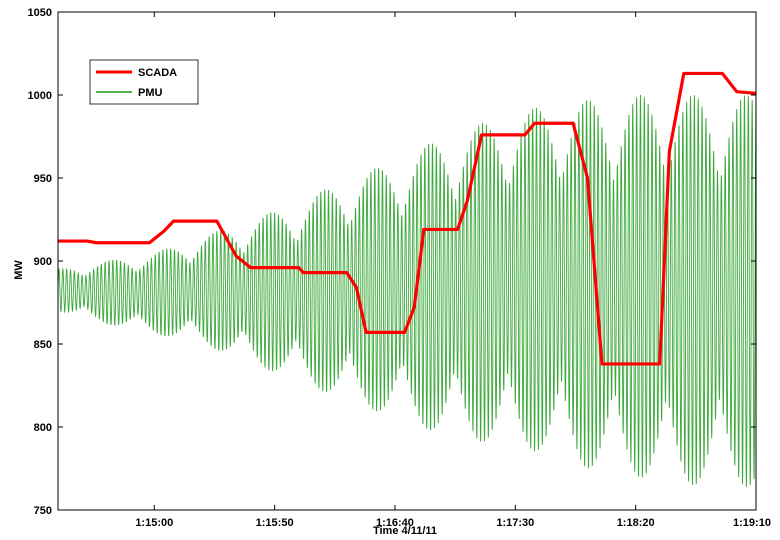 The height and width of the screenshot is (540, 780). What do you see at coordinates (40, 13) in the screenshot?
I see `y-tick-label: 1050` at bounding box center [40, 13].